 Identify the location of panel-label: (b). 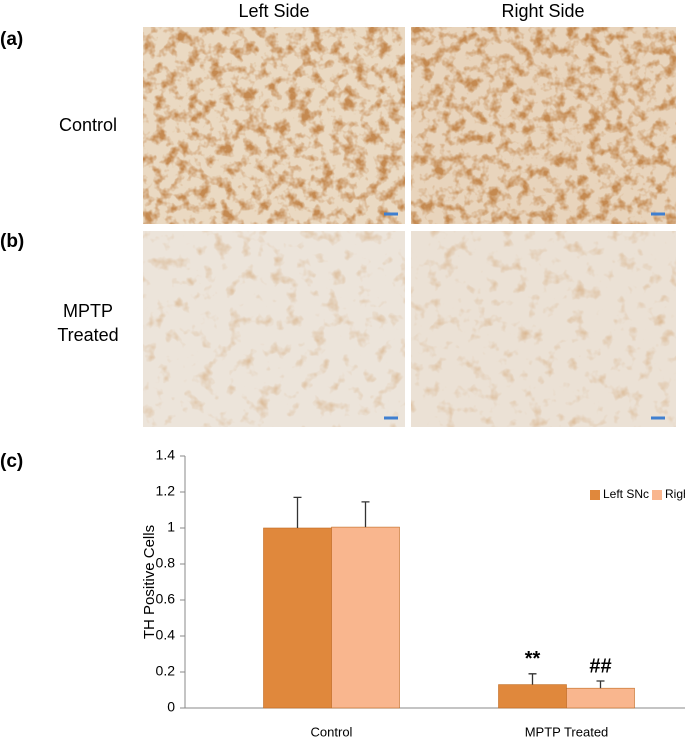
(12, 241).